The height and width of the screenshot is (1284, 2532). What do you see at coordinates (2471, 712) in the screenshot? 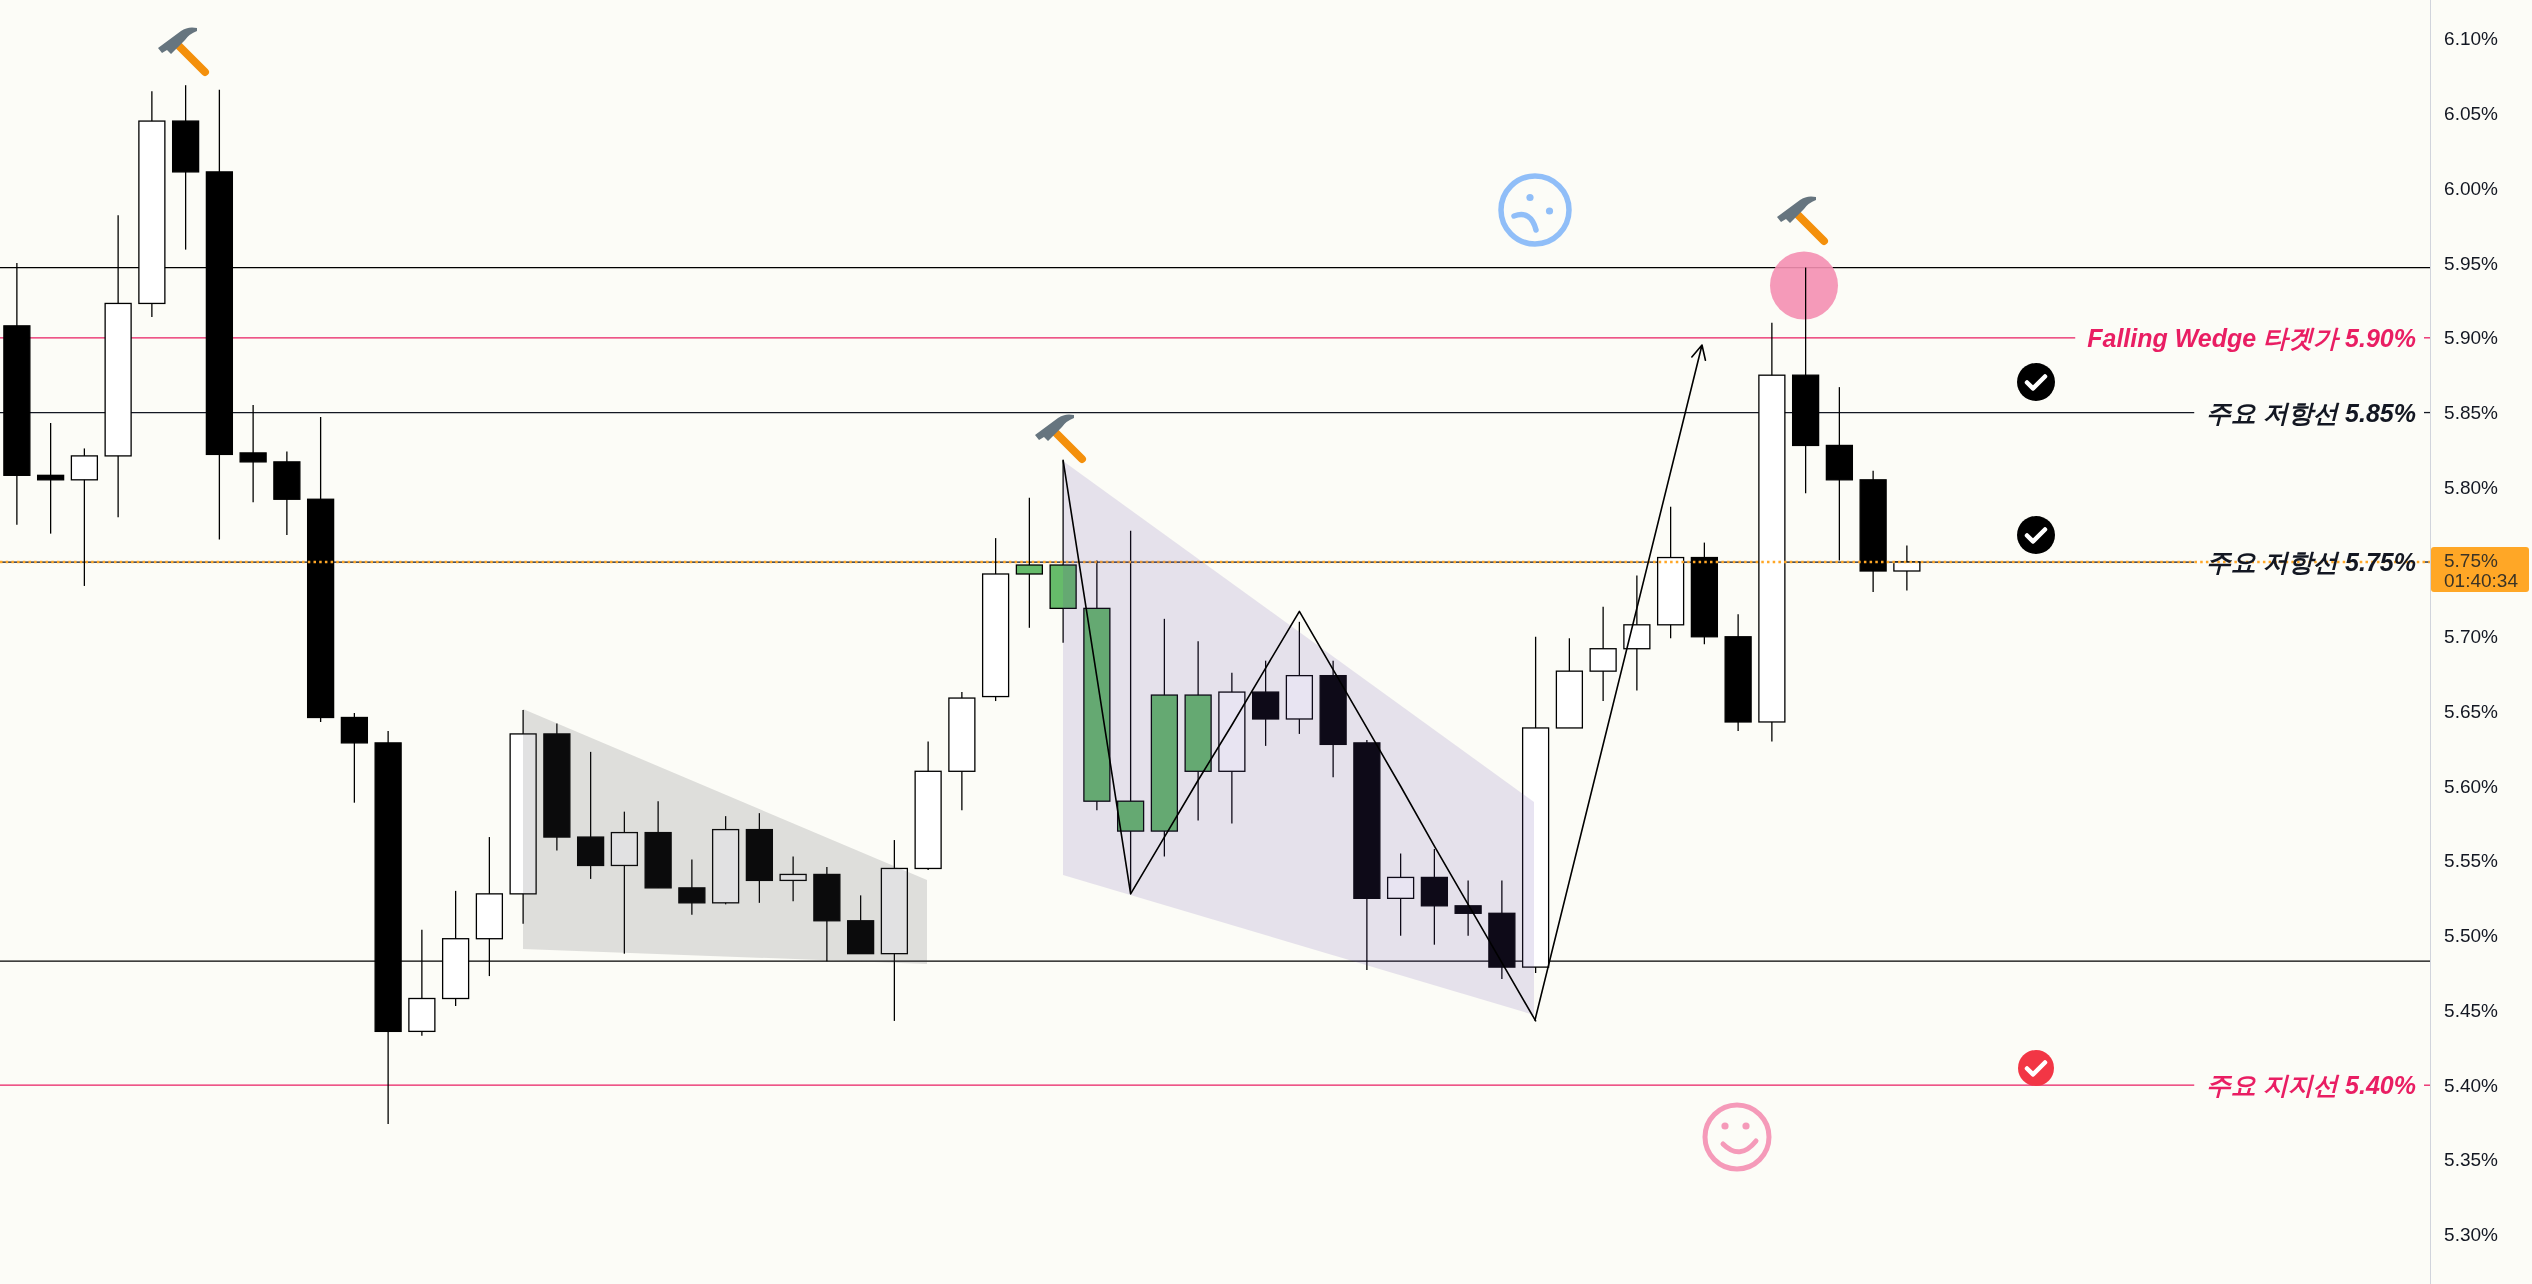
I see `y-tick-label: 5.65%` at bounding box center [2471, 712].